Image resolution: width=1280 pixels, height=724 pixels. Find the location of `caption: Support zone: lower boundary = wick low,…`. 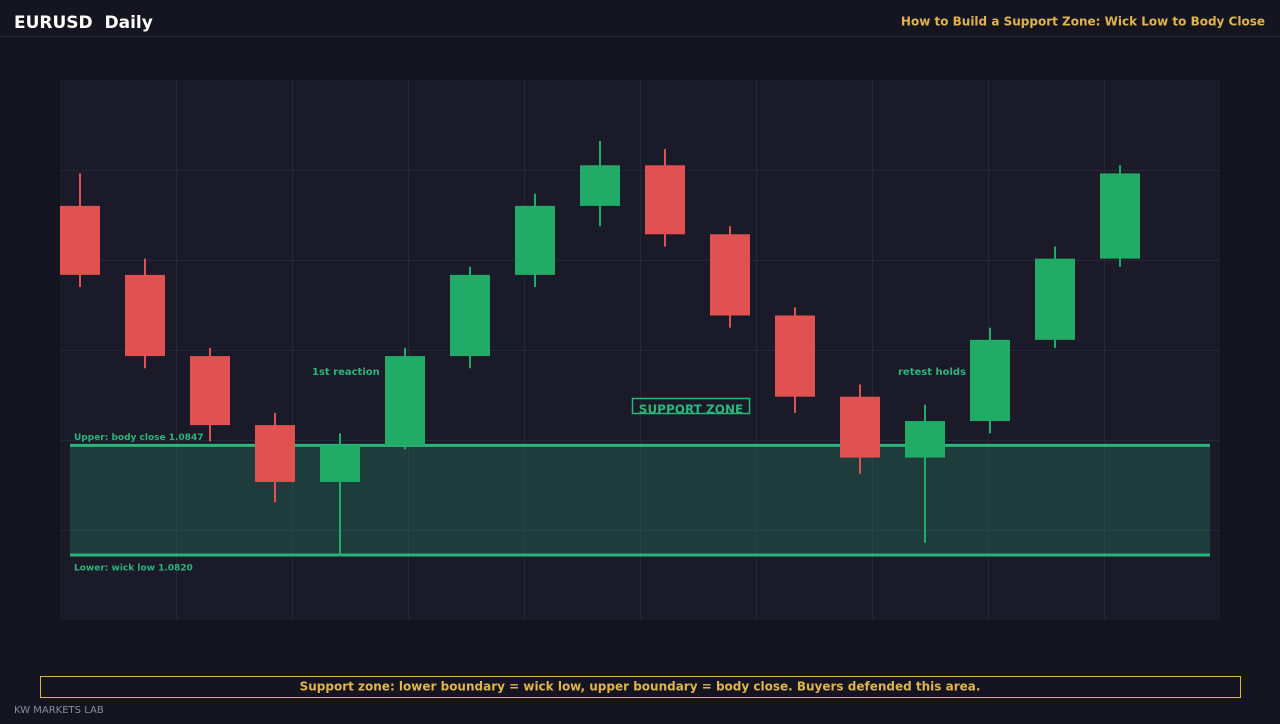

caption: Support zone: lower boundary = wick low,… is located at coordinates (640, 687).